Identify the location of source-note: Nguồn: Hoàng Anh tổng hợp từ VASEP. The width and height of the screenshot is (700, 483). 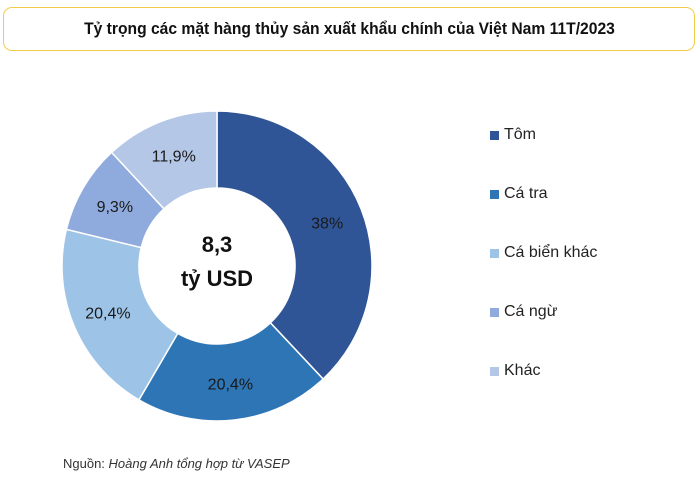
(176, 463).